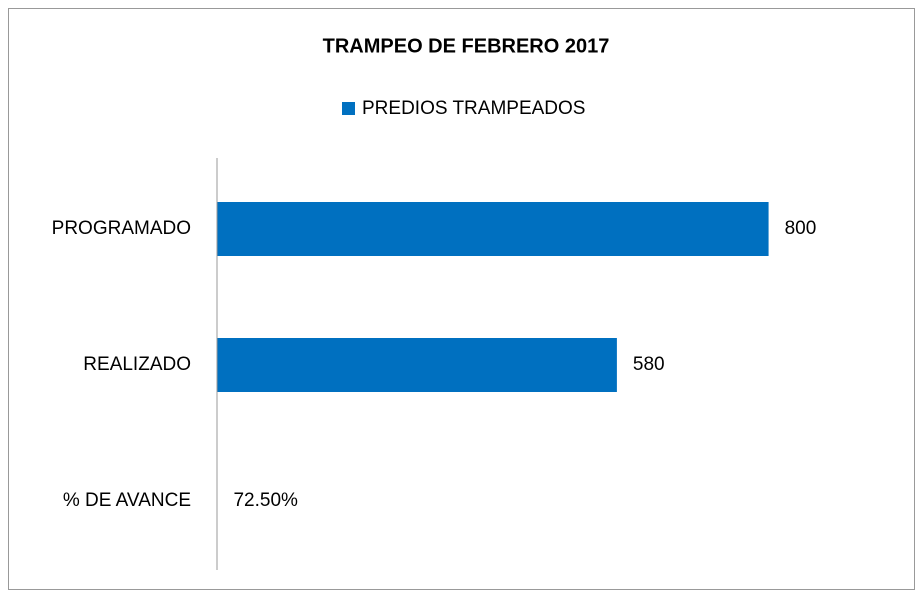 The image size is (923, 597). What do you see at coordinates (121, 228) in the screenshot?
I see `y-tick-label: PROGRAMADO` at bounding box center [121, 228].